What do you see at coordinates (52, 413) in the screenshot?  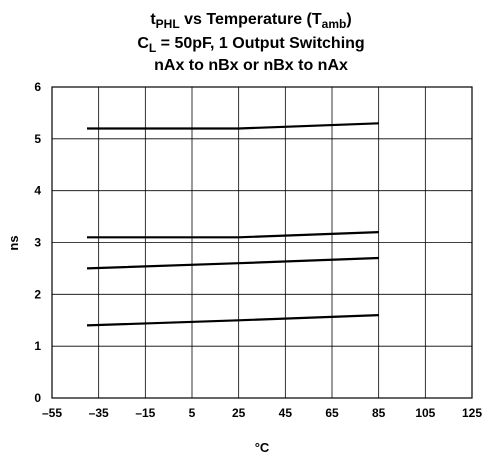 I see `x-tick-label: –55` at bounding box center [52, 413].